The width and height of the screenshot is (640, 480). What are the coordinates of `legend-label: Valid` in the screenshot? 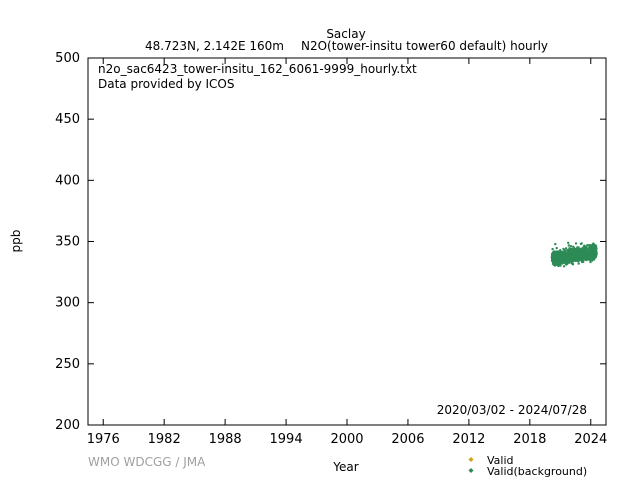 It's located at (500, 460).